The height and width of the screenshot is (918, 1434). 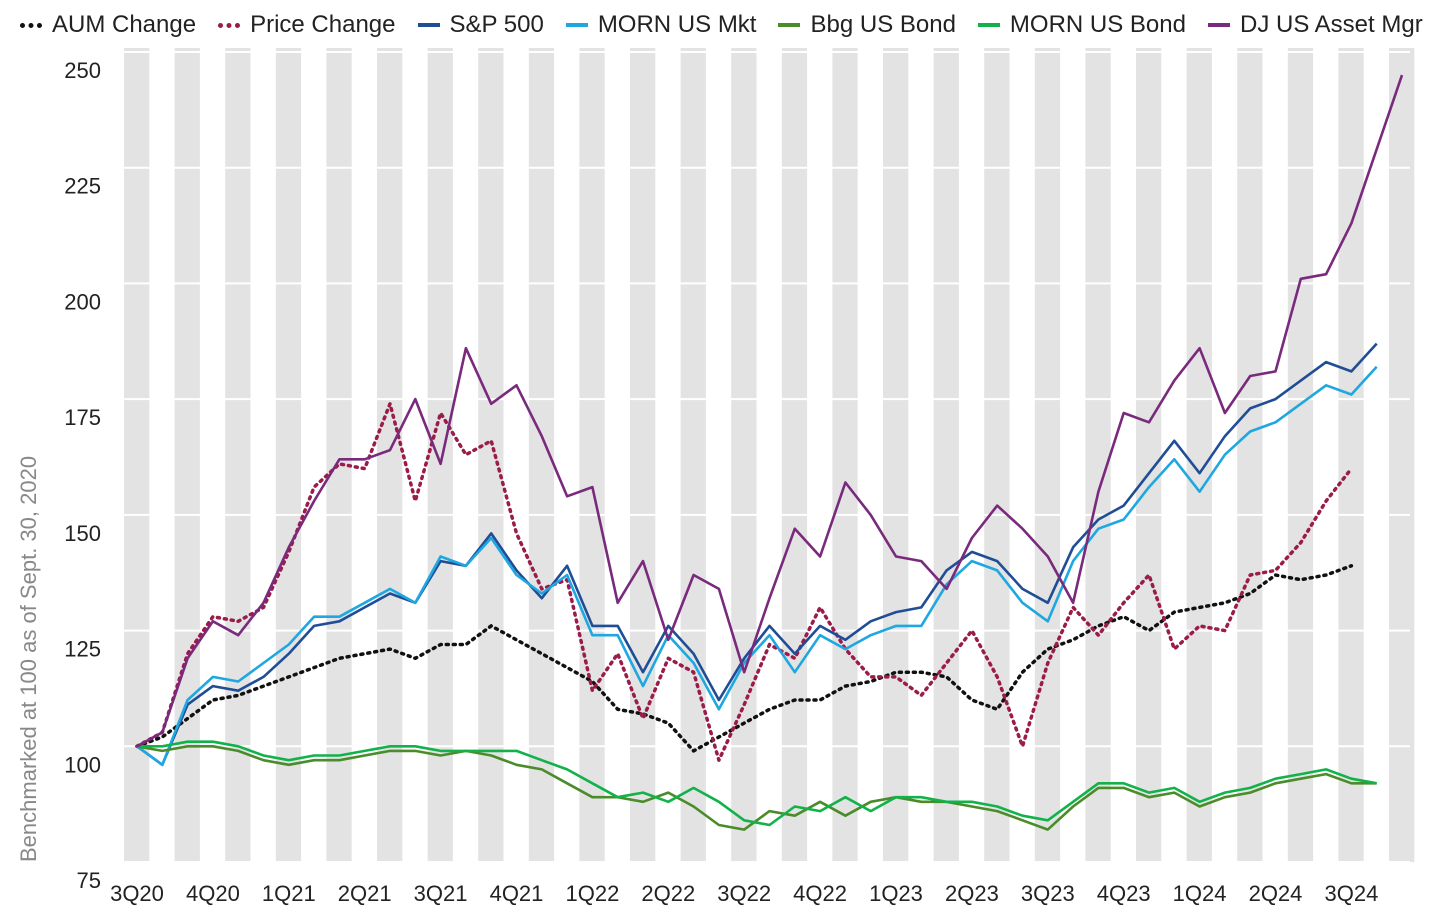 What do you see at coordinates (137, 893) in the screenshot?
I see `x-tick-label: 3Q20` at bounding box center [137, 893].